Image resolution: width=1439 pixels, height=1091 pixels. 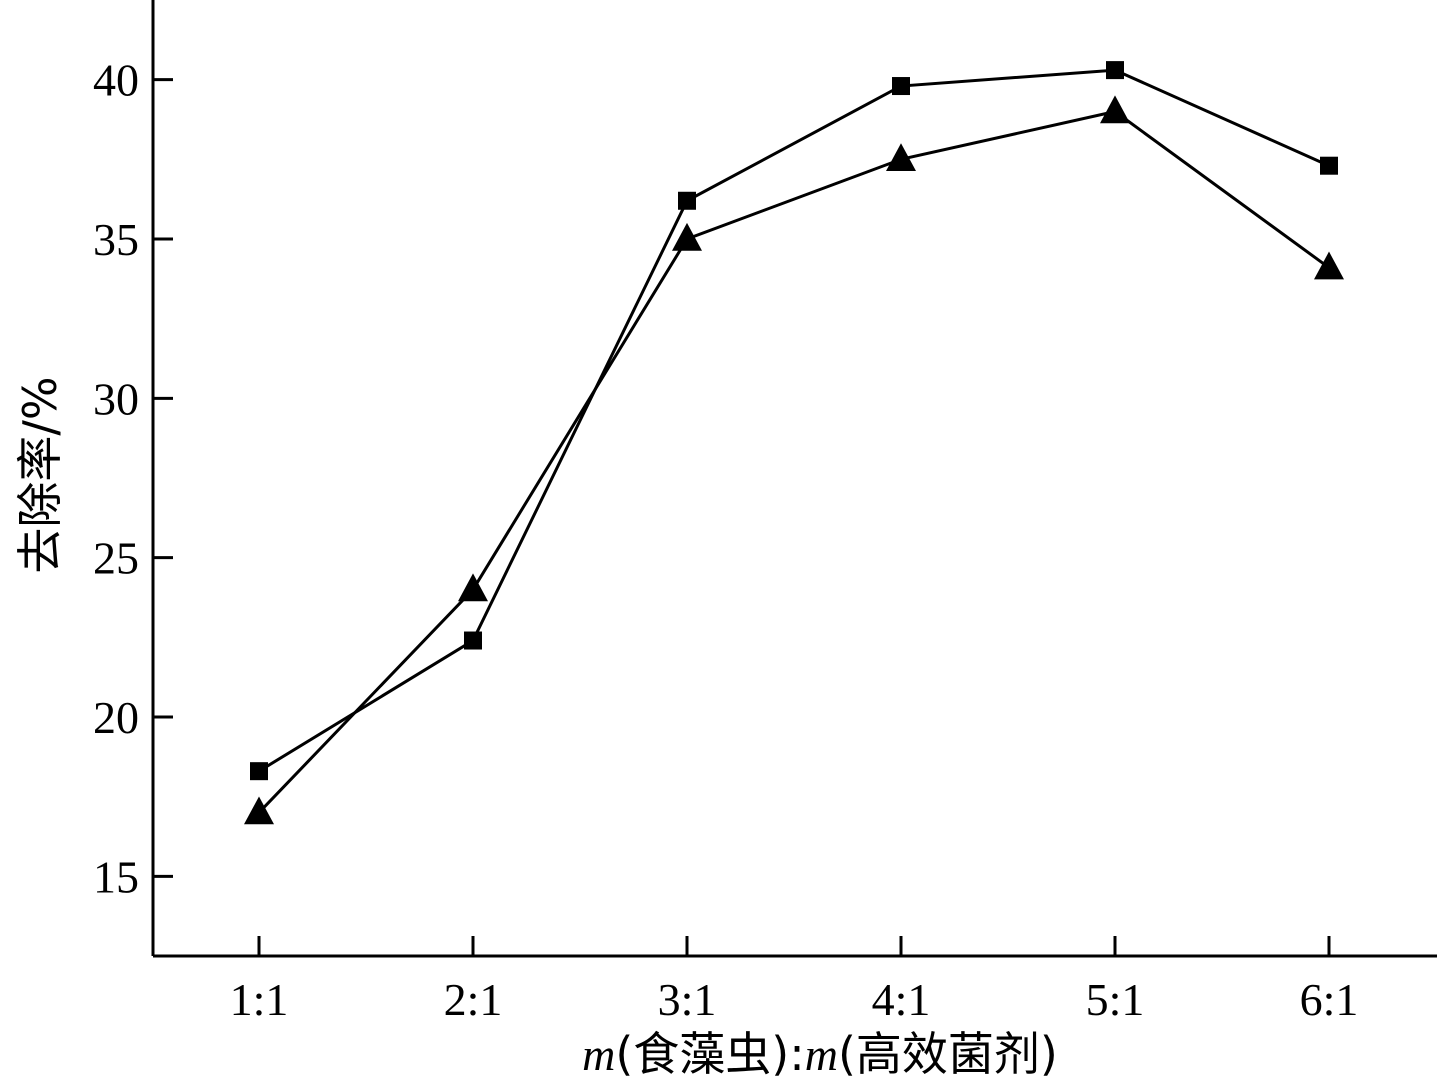 What do you see at coordinates (687, 999) in the screenshot?
I see `x-tick-label: 3:1` at bounding box center [687, 999].